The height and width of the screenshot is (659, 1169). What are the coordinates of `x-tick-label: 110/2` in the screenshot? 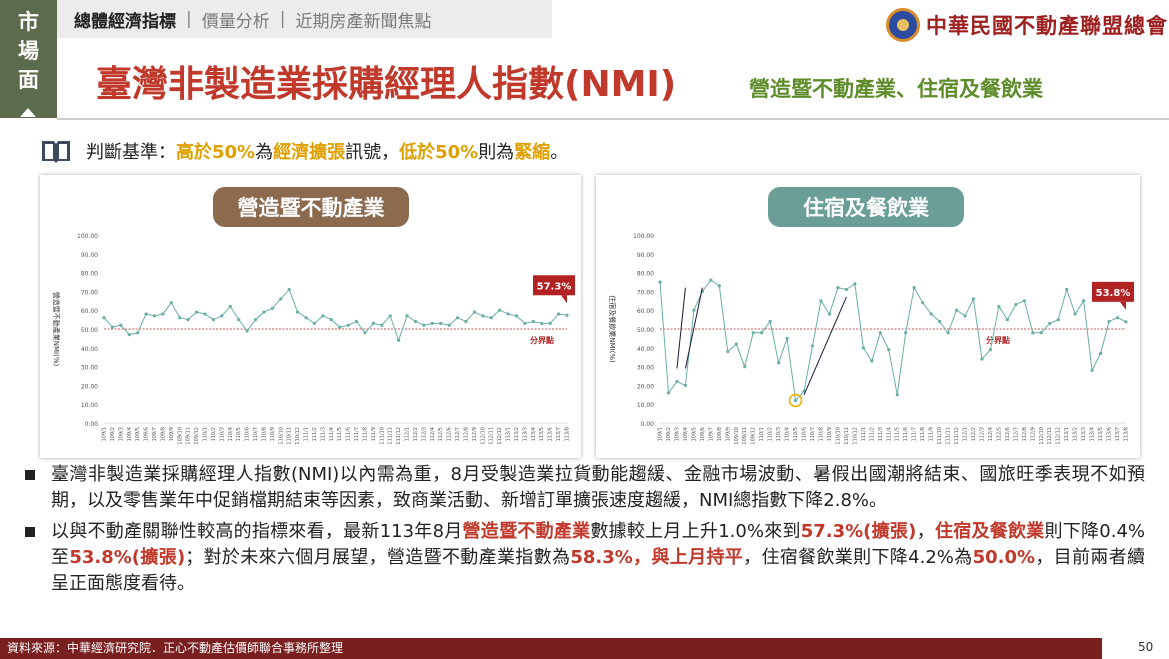 It's located at (214, 434).